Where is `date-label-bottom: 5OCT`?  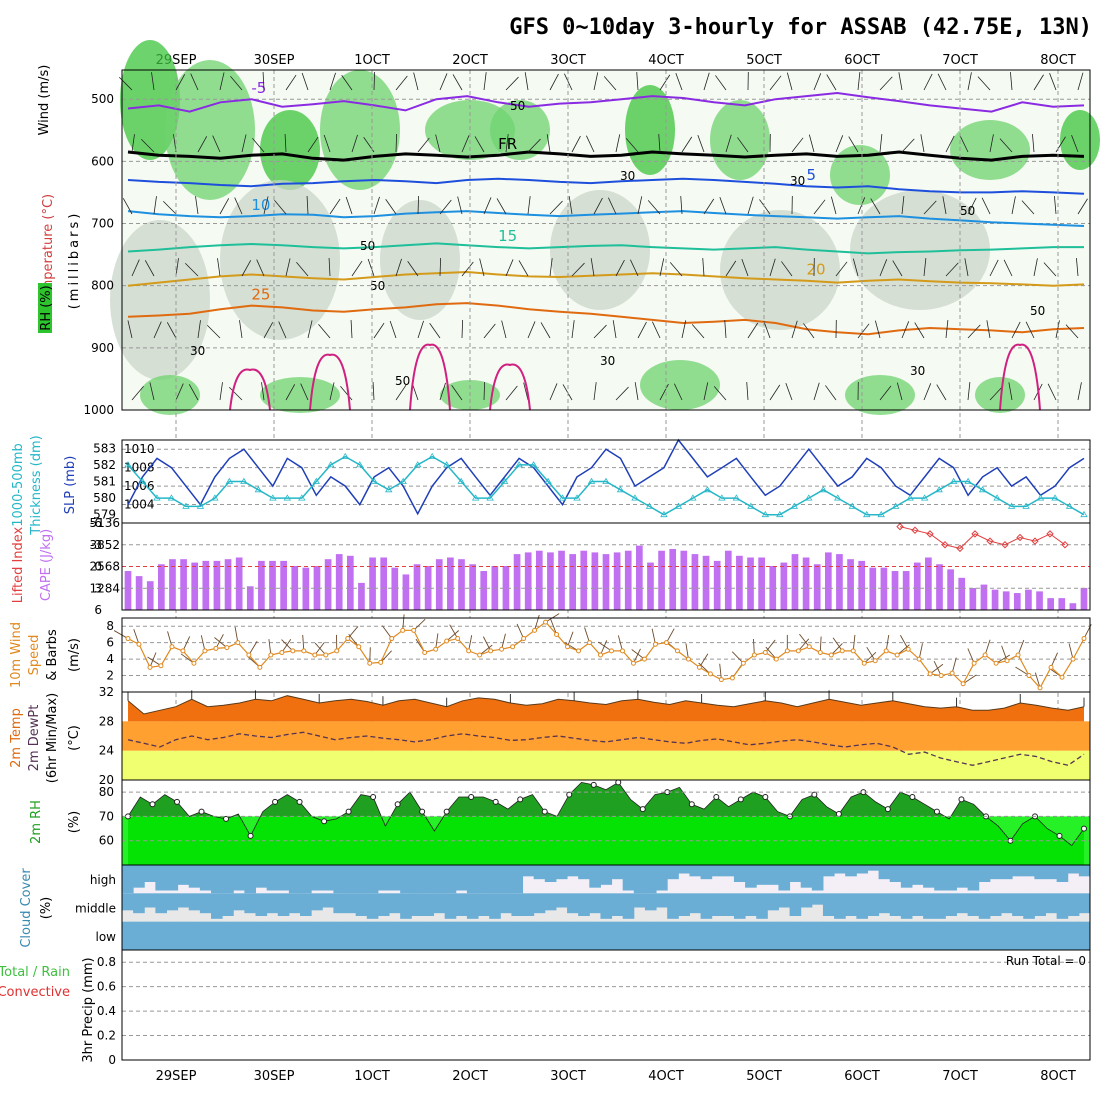 date-label-bottom: 5OCT is located at coordinates (764, 1076).